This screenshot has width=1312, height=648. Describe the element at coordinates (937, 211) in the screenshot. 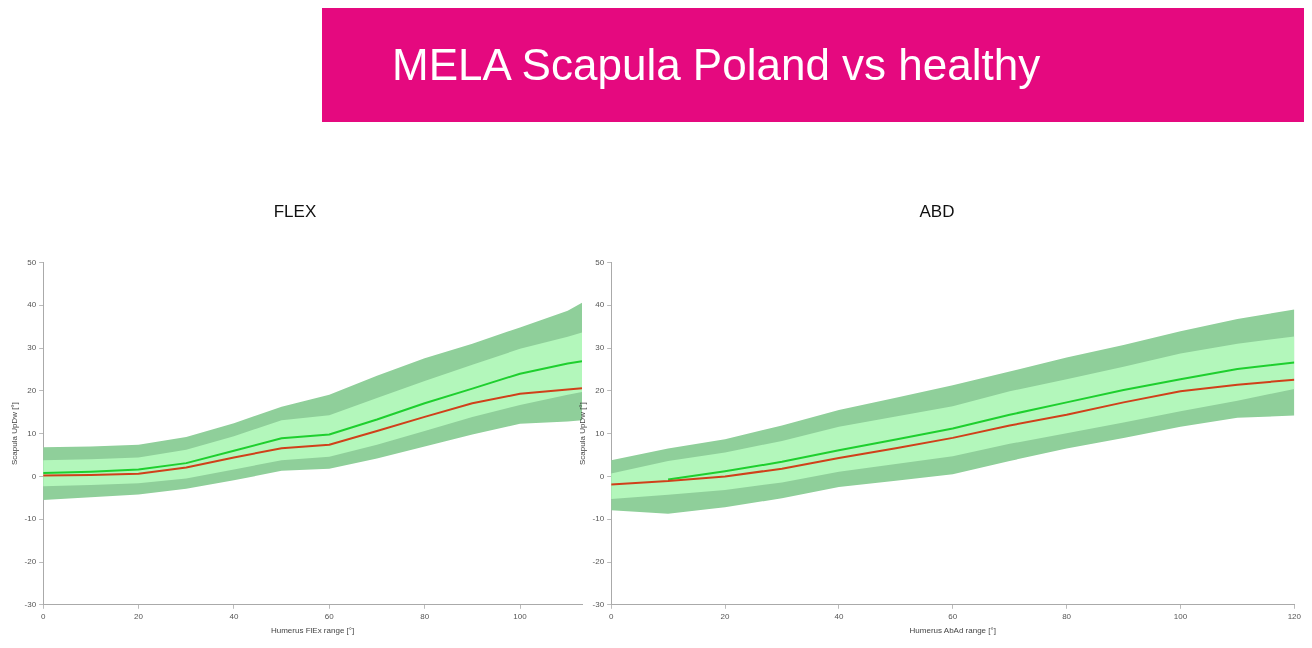

I see `chart-title: ABD` at that location.